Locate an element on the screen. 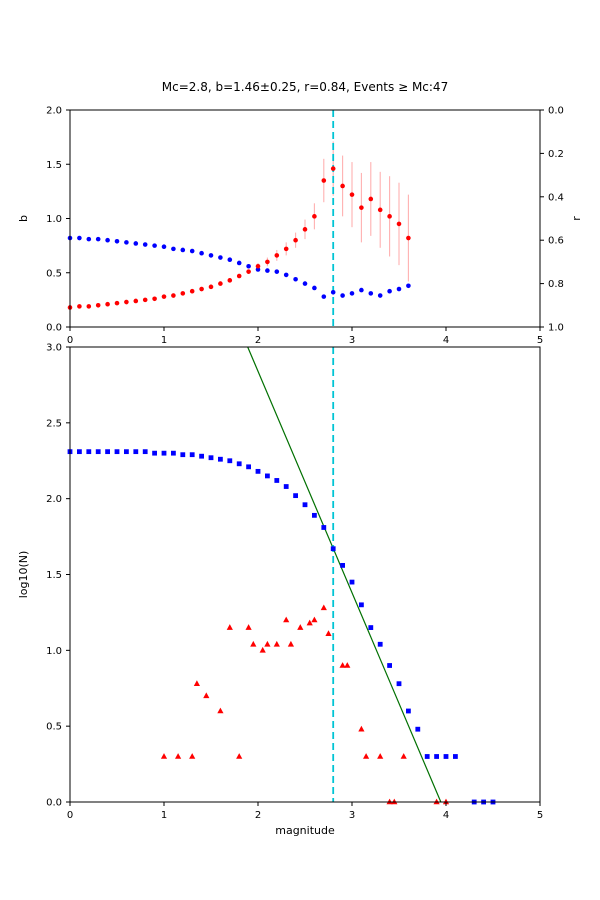 The height and width of the screenshot is (900, 600). logn-axis-label: log10(N) is located at coordinates (23, 575).